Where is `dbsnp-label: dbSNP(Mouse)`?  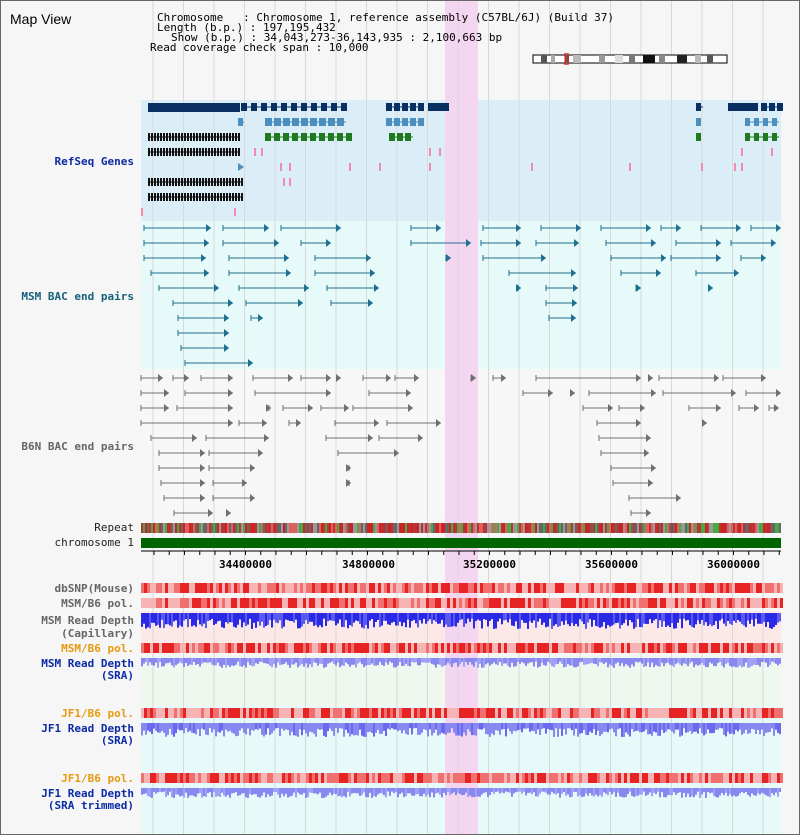 dbsnp-label: dbSNP(Mouse) is located at coordinates (94, 588).